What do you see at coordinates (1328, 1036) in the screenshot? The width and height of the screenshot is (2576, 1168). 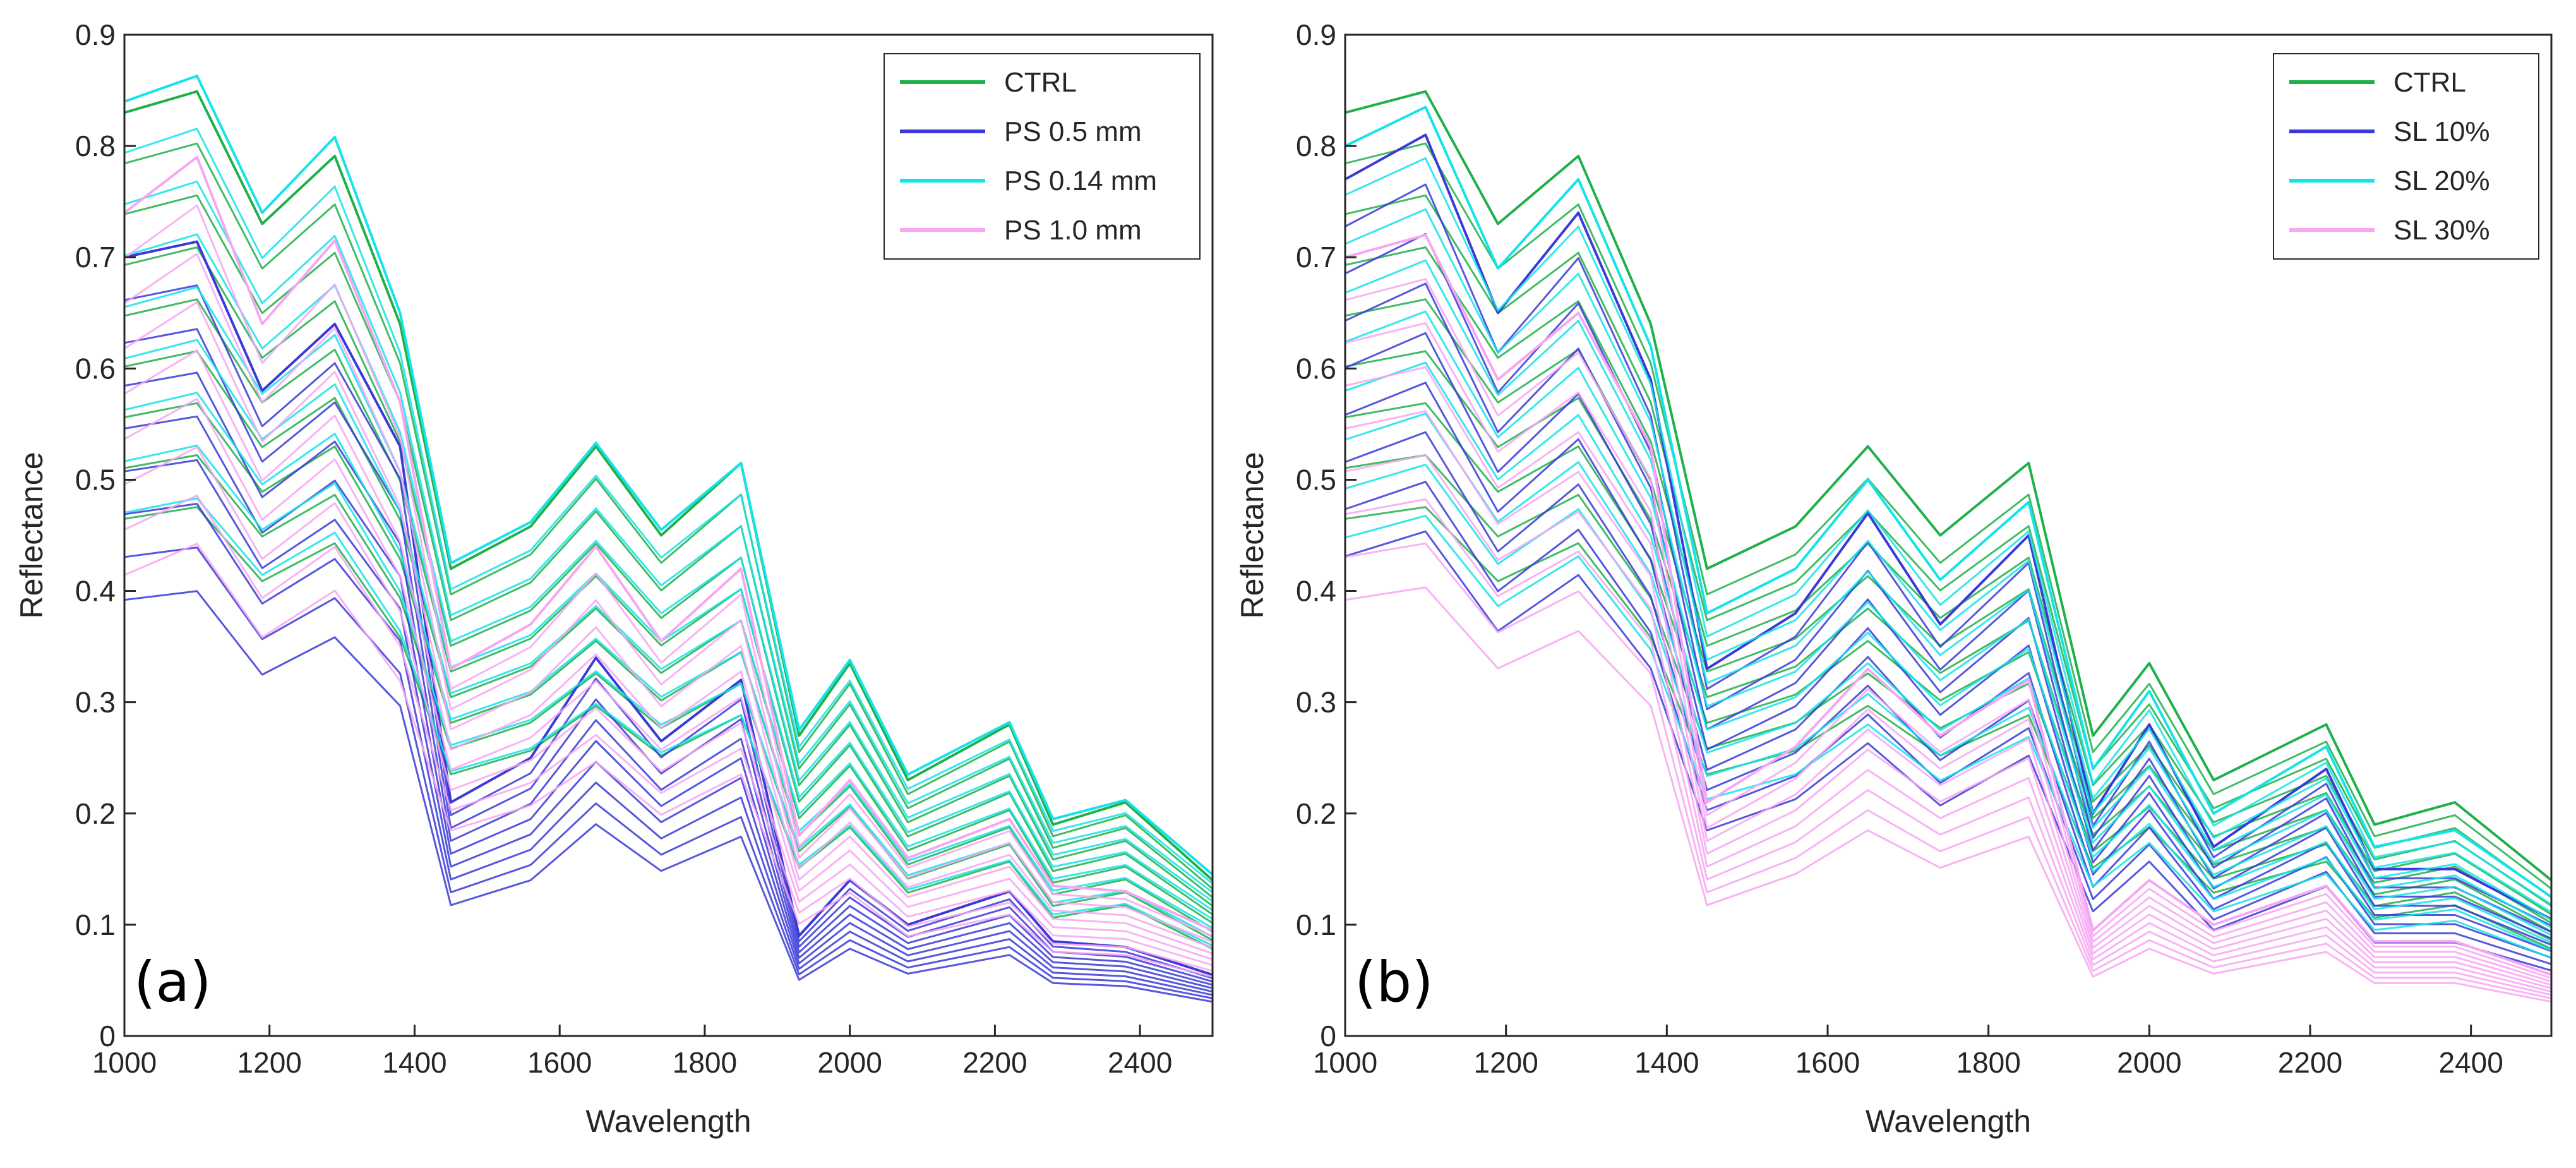 I see `y-tick-label: 0` at bounding box center [1328, 1036].